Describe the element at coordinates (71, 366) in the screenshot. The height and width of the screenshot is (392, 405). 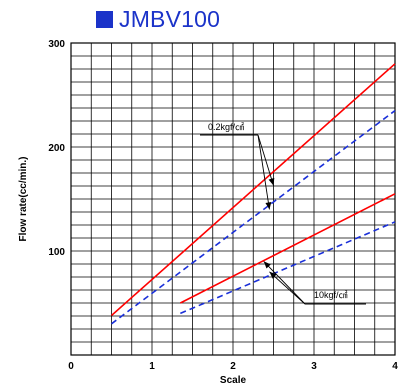
I see `x-tick-label: 0` at that location.